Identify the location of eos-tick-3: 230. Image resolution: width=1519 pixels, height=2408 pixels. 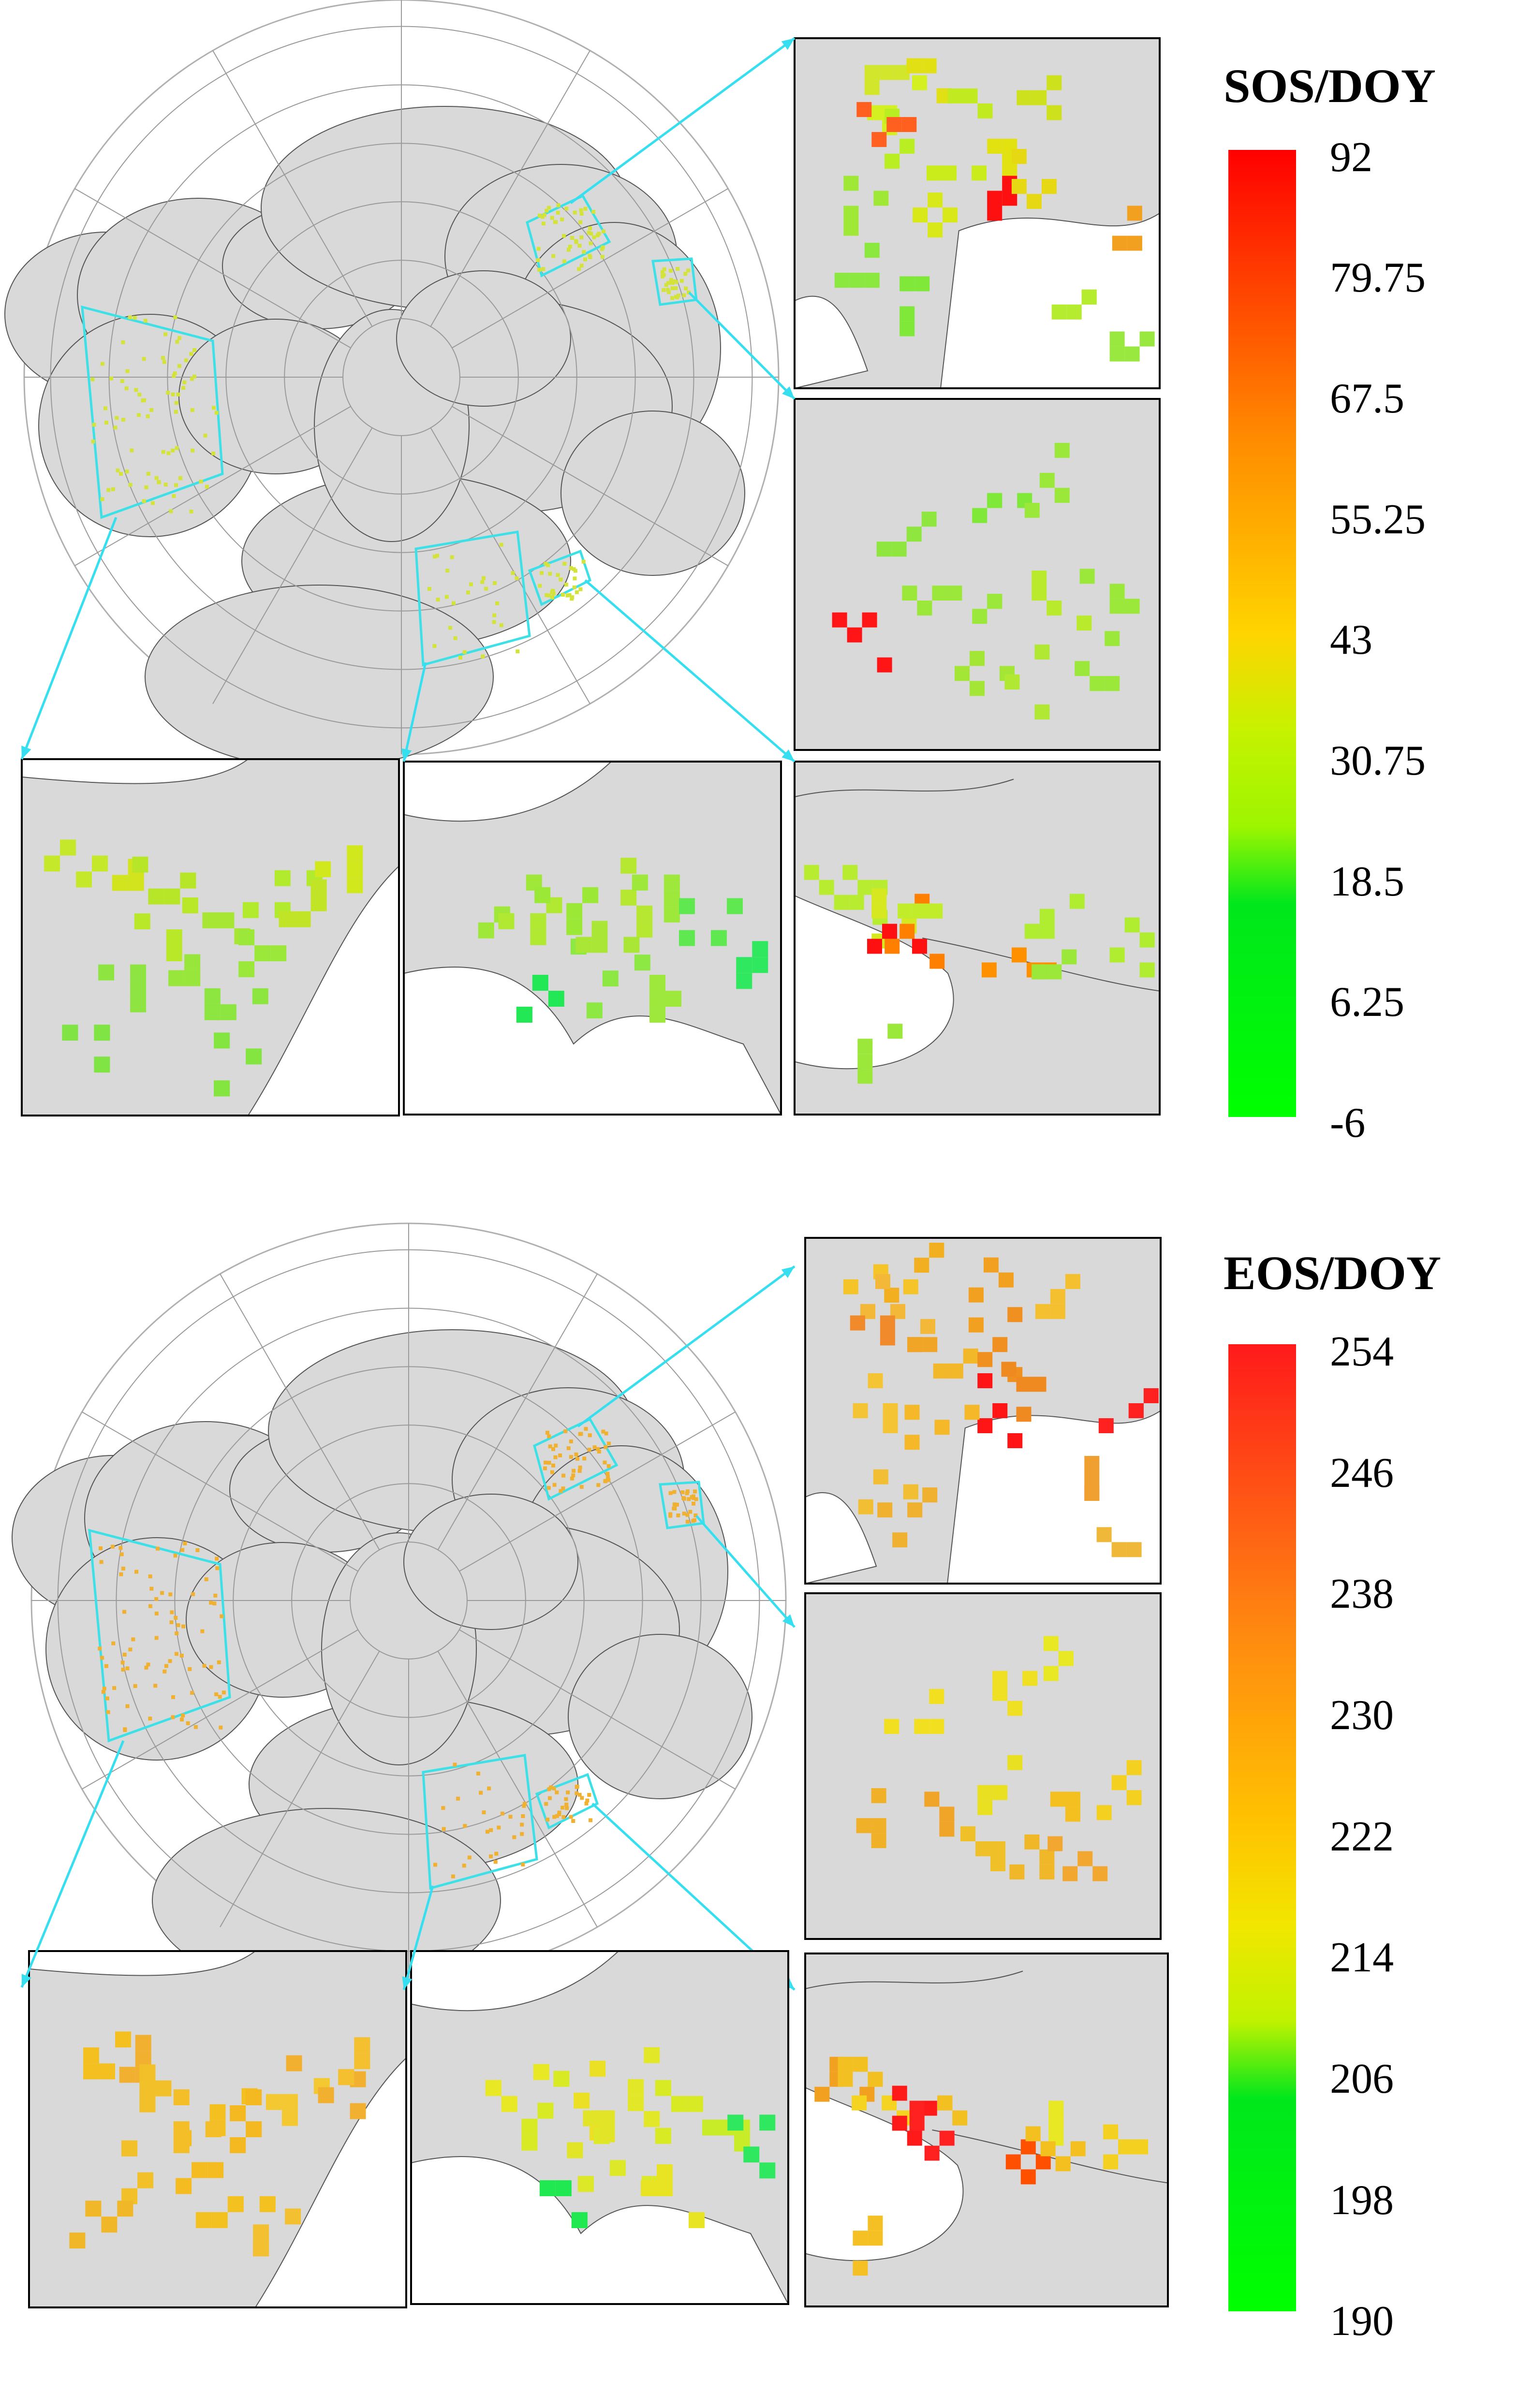
(1362, 1715).